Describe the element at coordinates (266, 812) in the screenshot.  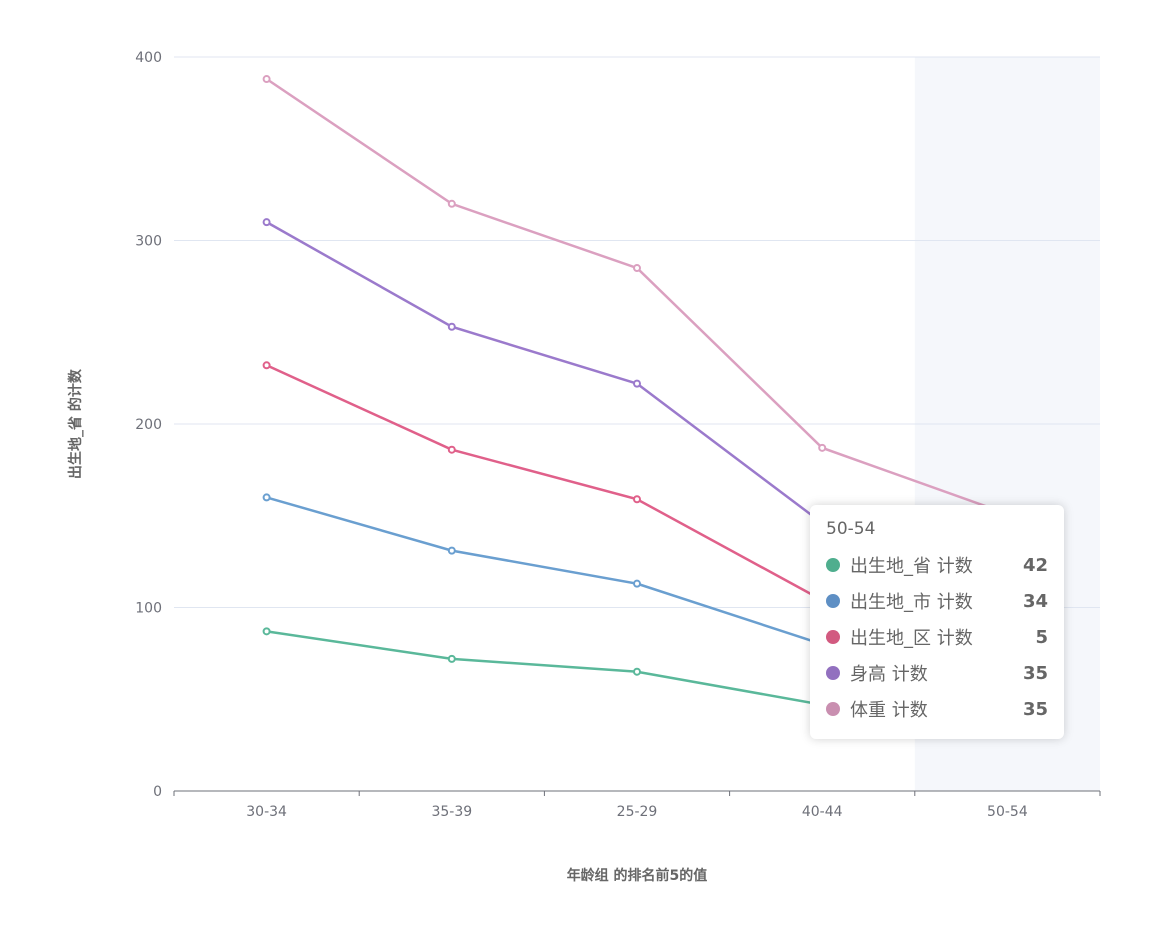
I see `x-tick-label: 30-34` at that location.